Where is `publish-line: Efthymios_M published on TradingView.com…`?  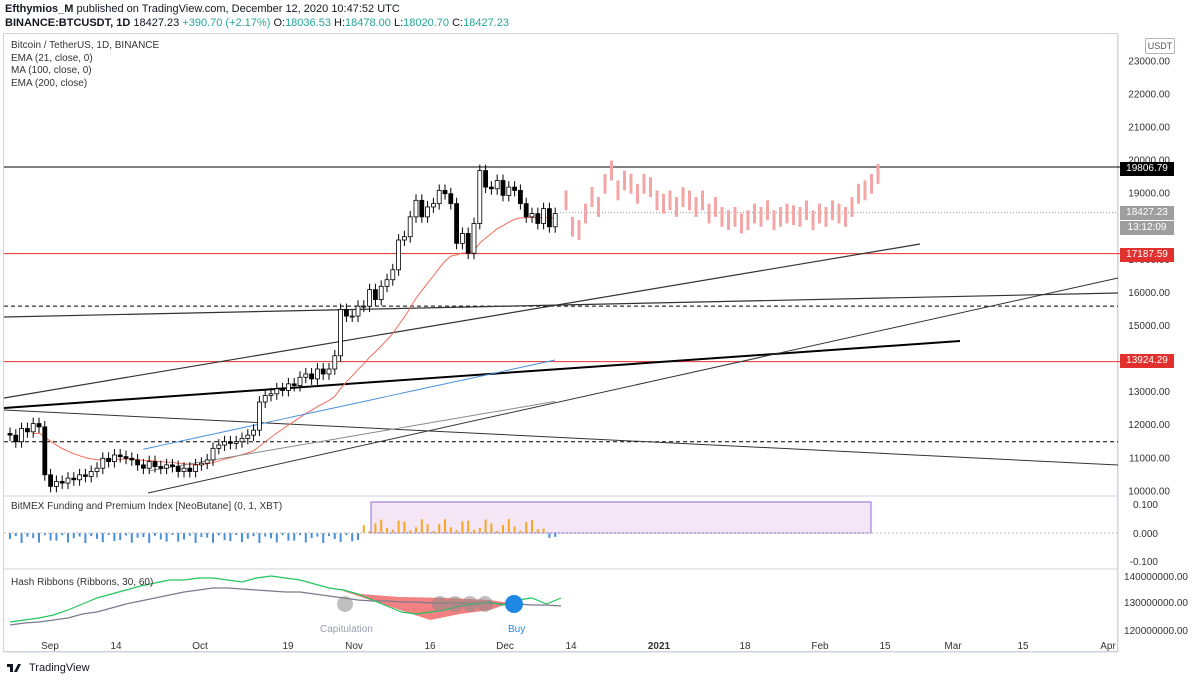
publish-line: Efthymios_M published on TradingView.com… is located at coordinates (257, 9).